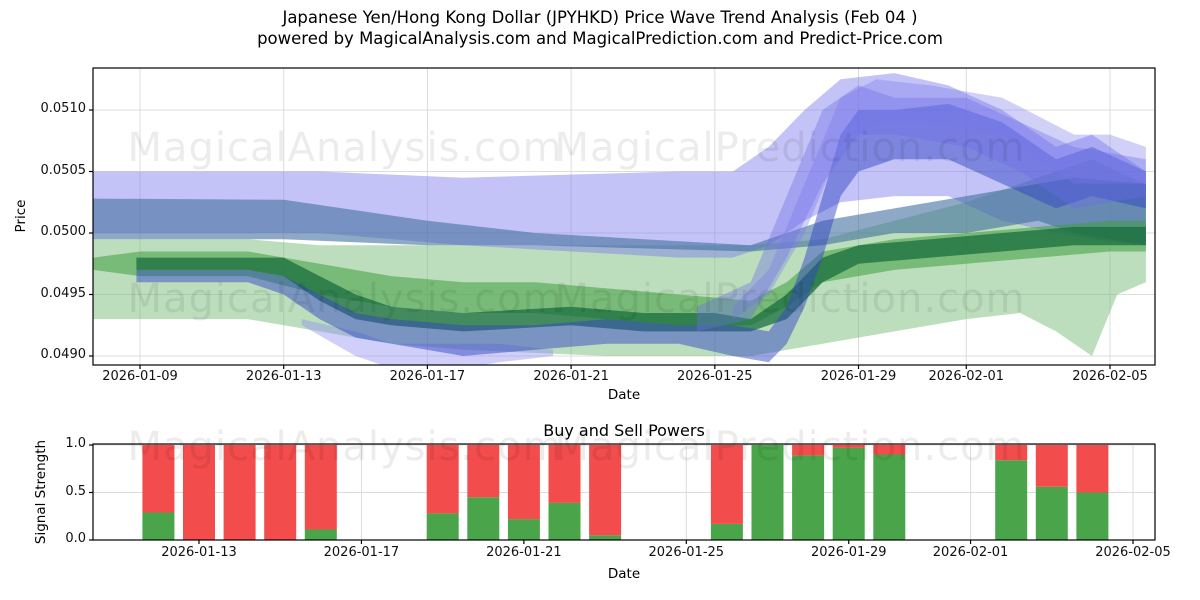  I want to click on bottom-ytick-label: 0.5, so click(75, 491).